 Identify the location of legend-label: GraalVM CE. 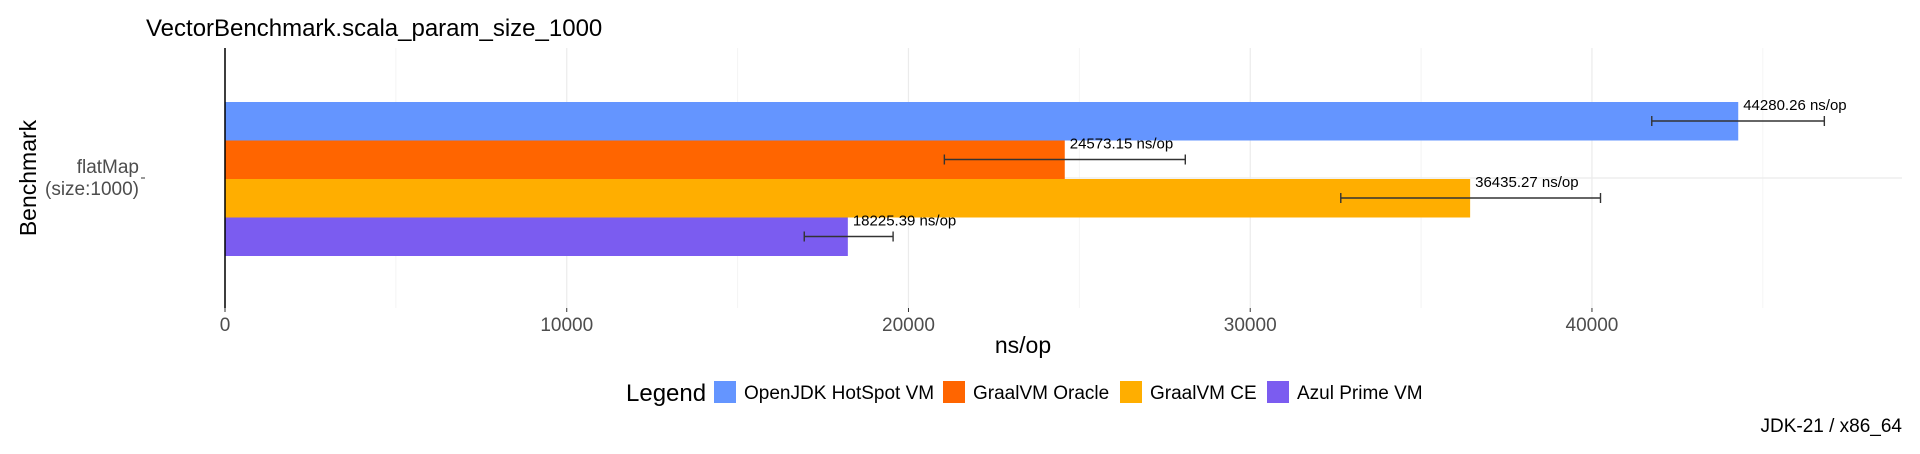
(1203, 393).